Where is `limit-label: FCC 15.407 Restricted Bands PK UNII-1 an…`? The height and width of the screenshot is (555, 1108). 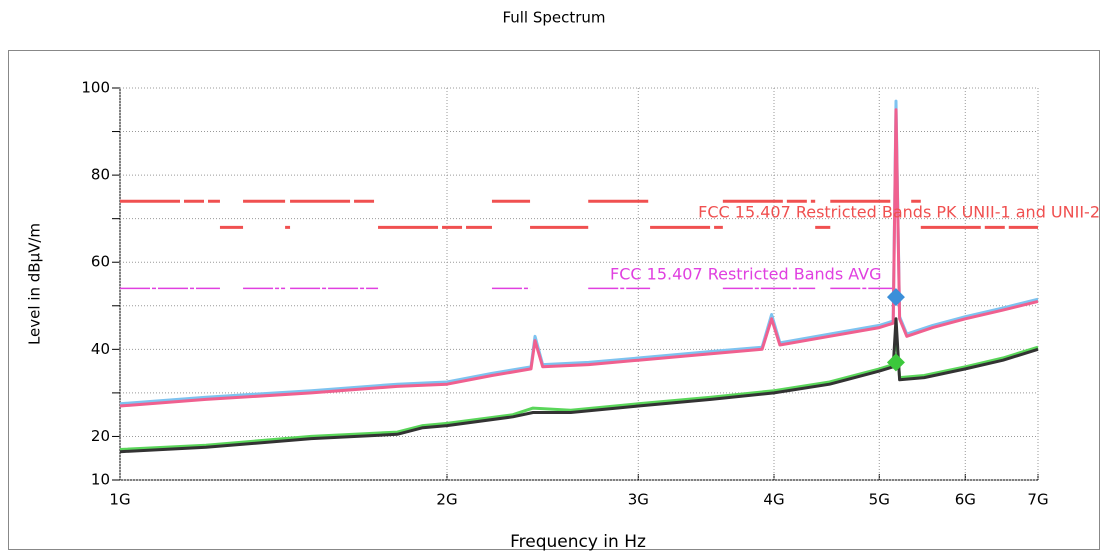
limit-label: FCC 15.407 Restricted Bands PK UNII-1 an… is located at coordinates (899, 212).